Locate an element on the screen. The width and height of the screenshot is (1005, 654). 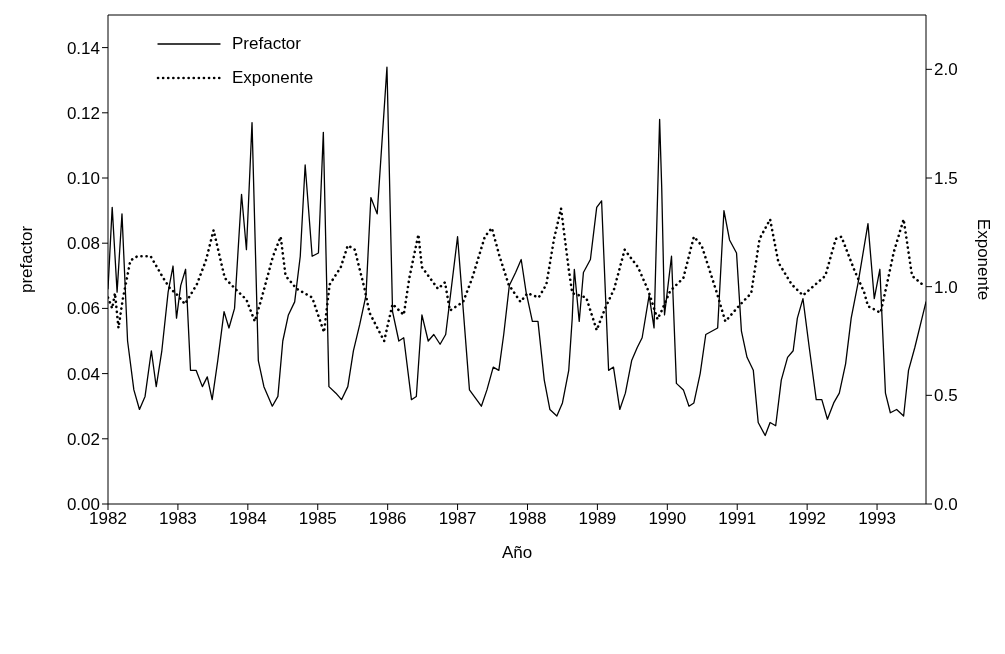
y2-tick-label: 0.5 is located at coordinates (946, 396).